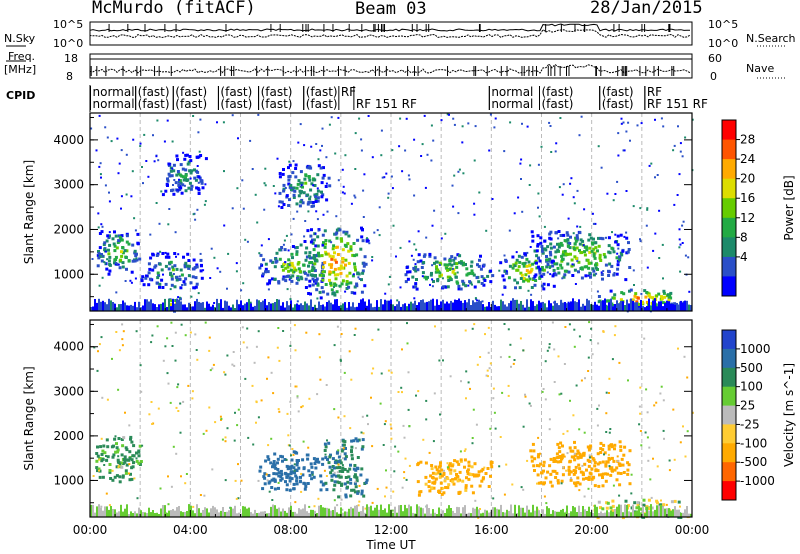 Image resolution: width=800 pixels, height=554 pixels. What do you see at coordinates (191, 104) in the screenshot?
I see `cpid-label: (fast)` at bounding box center [191, 104].